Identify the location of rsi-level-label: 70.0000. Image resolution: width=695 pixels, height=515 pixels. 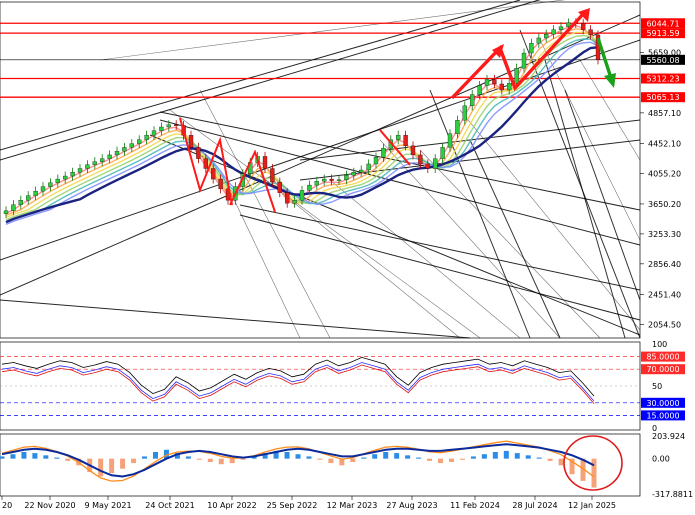
(662, 369).